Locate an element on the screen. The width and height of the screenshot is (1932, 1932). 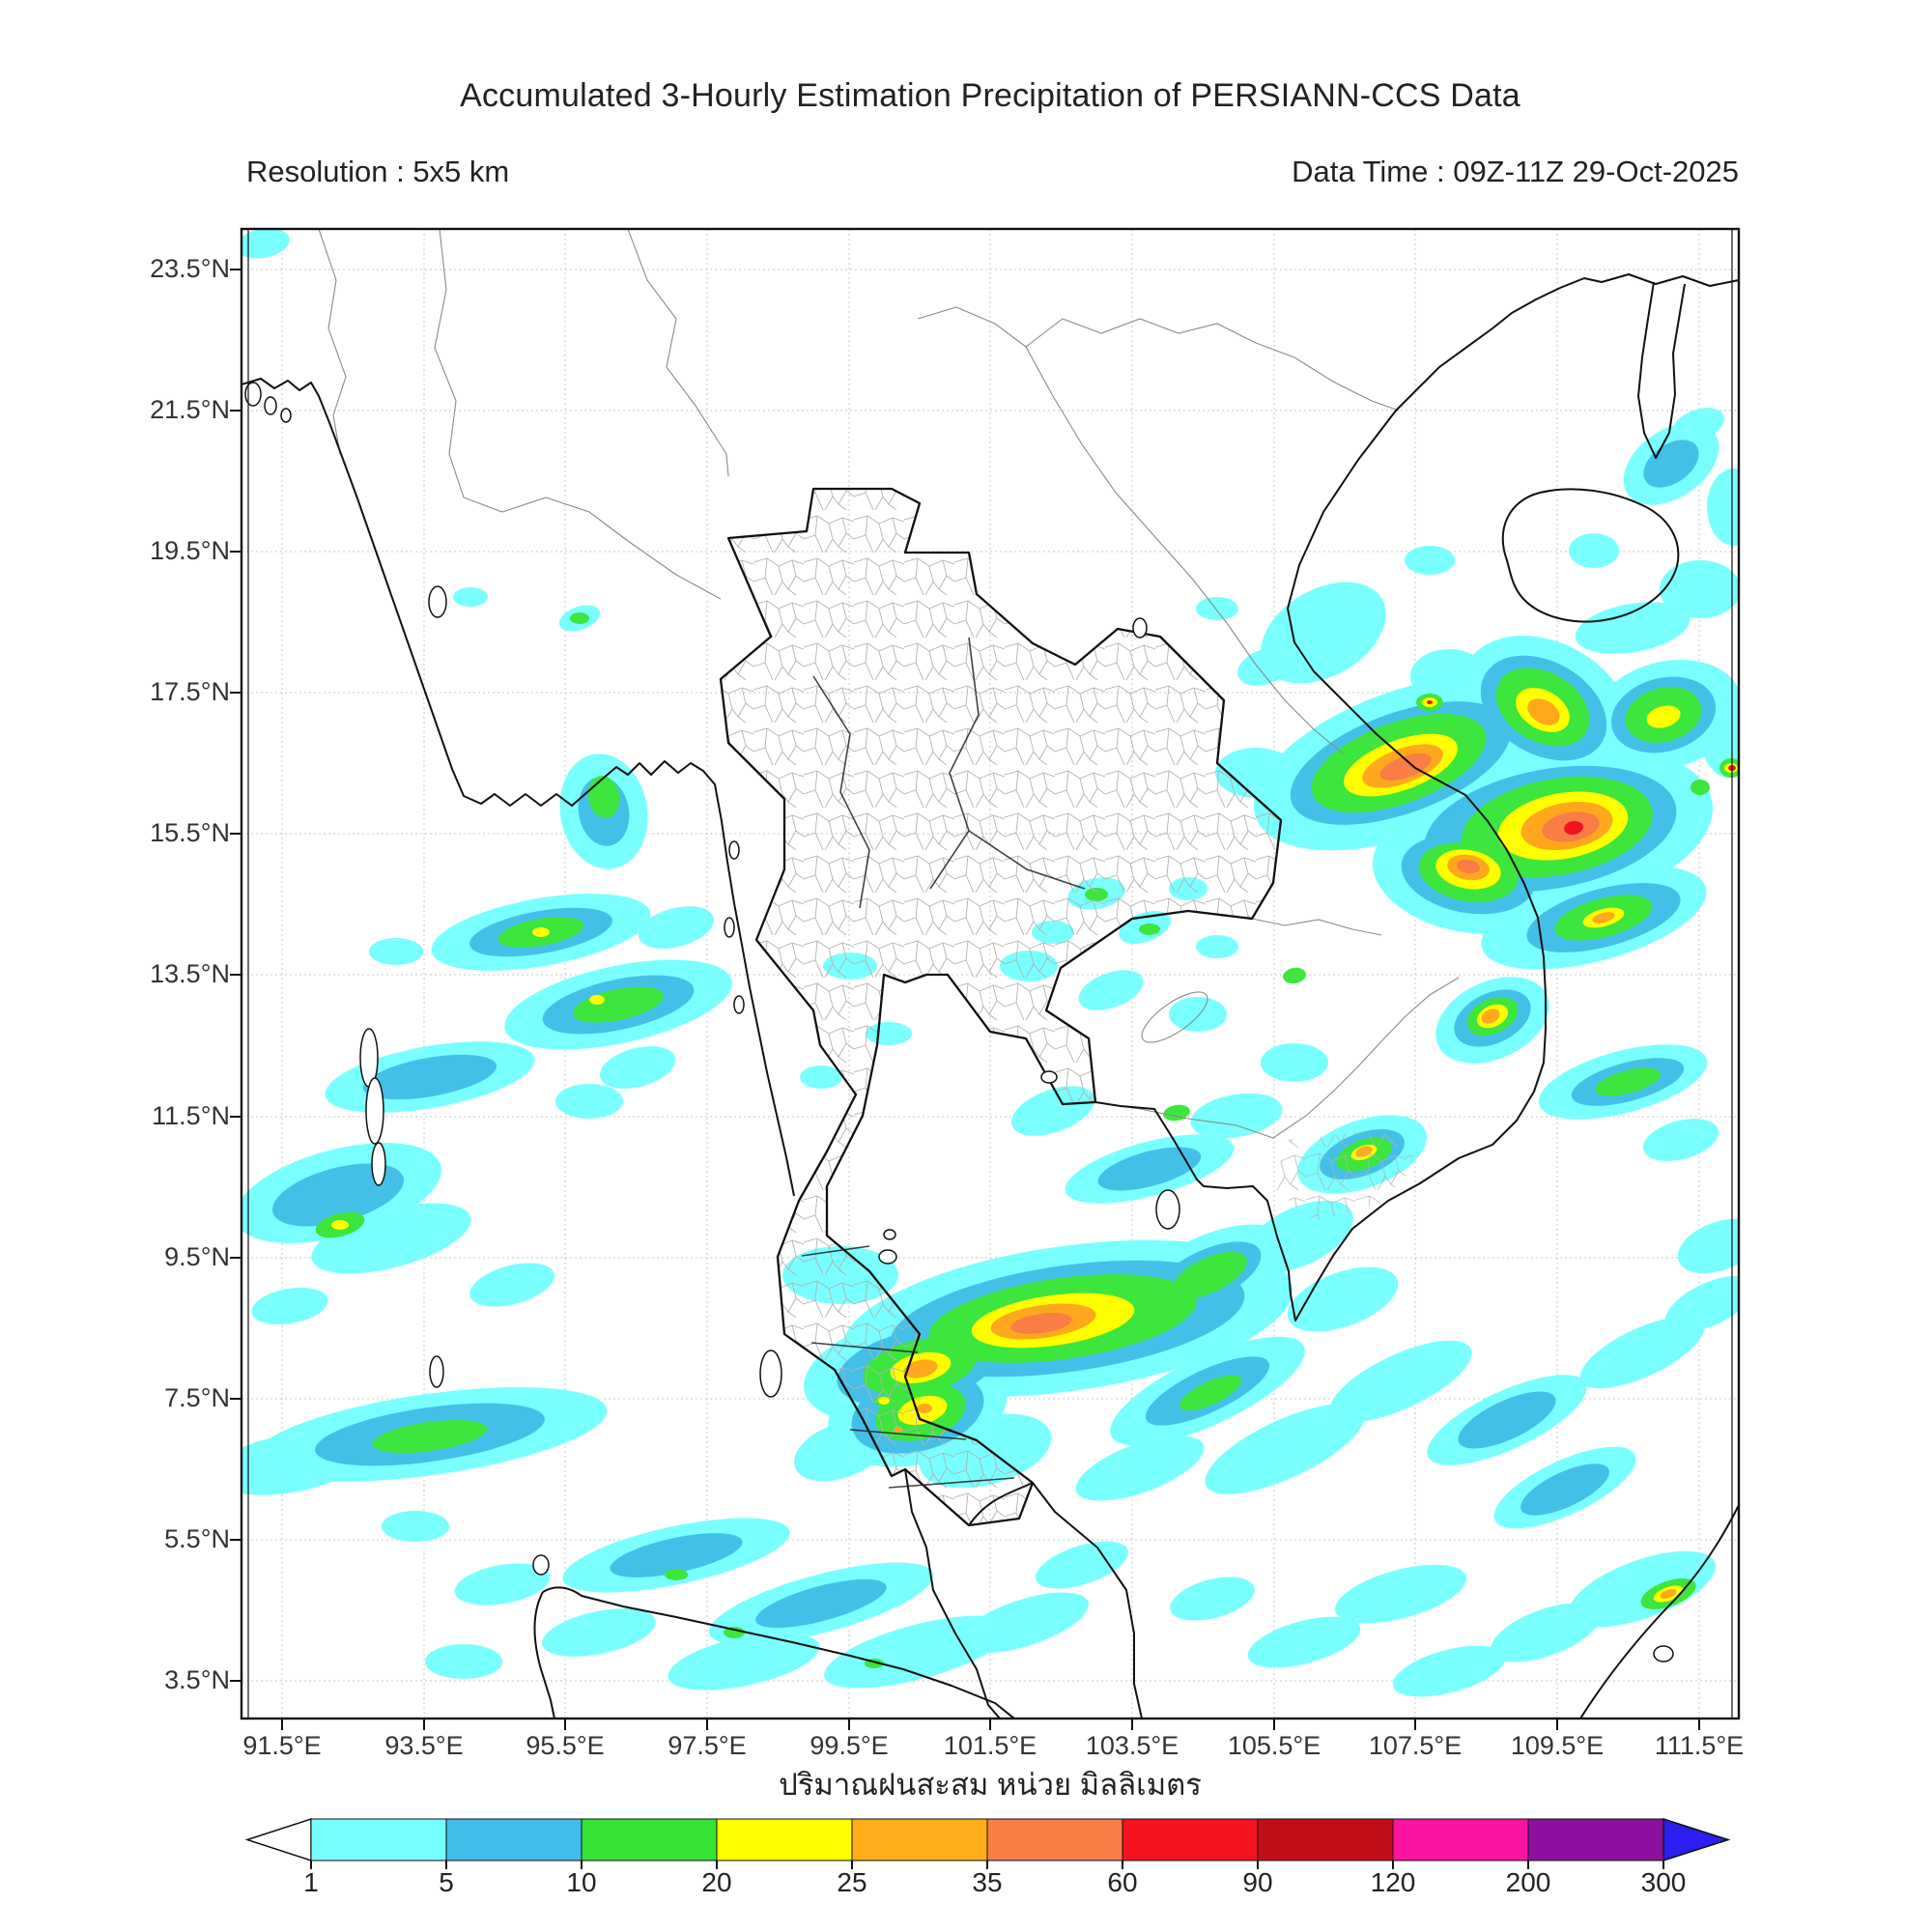
colorbar-tick-label: 20 is located at coordinates (716, 1882).